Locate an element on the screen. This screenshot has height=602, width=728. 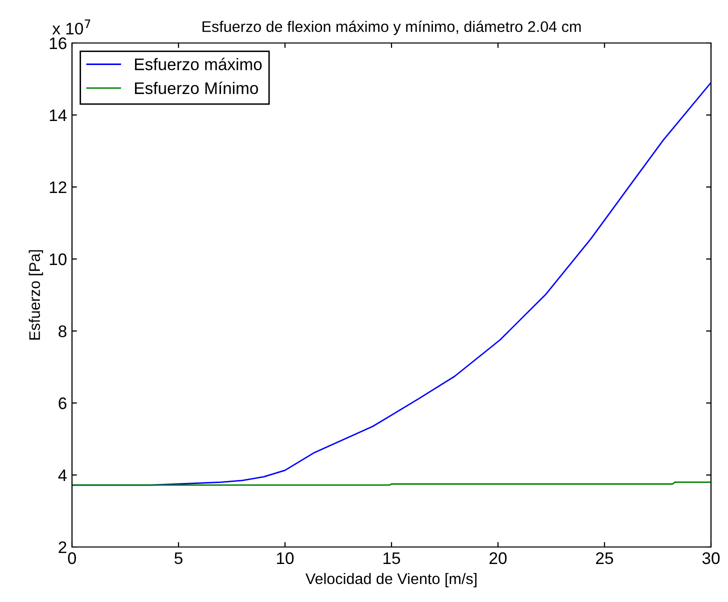
y-tick-label: 14 is located at coordinates (58, 116).